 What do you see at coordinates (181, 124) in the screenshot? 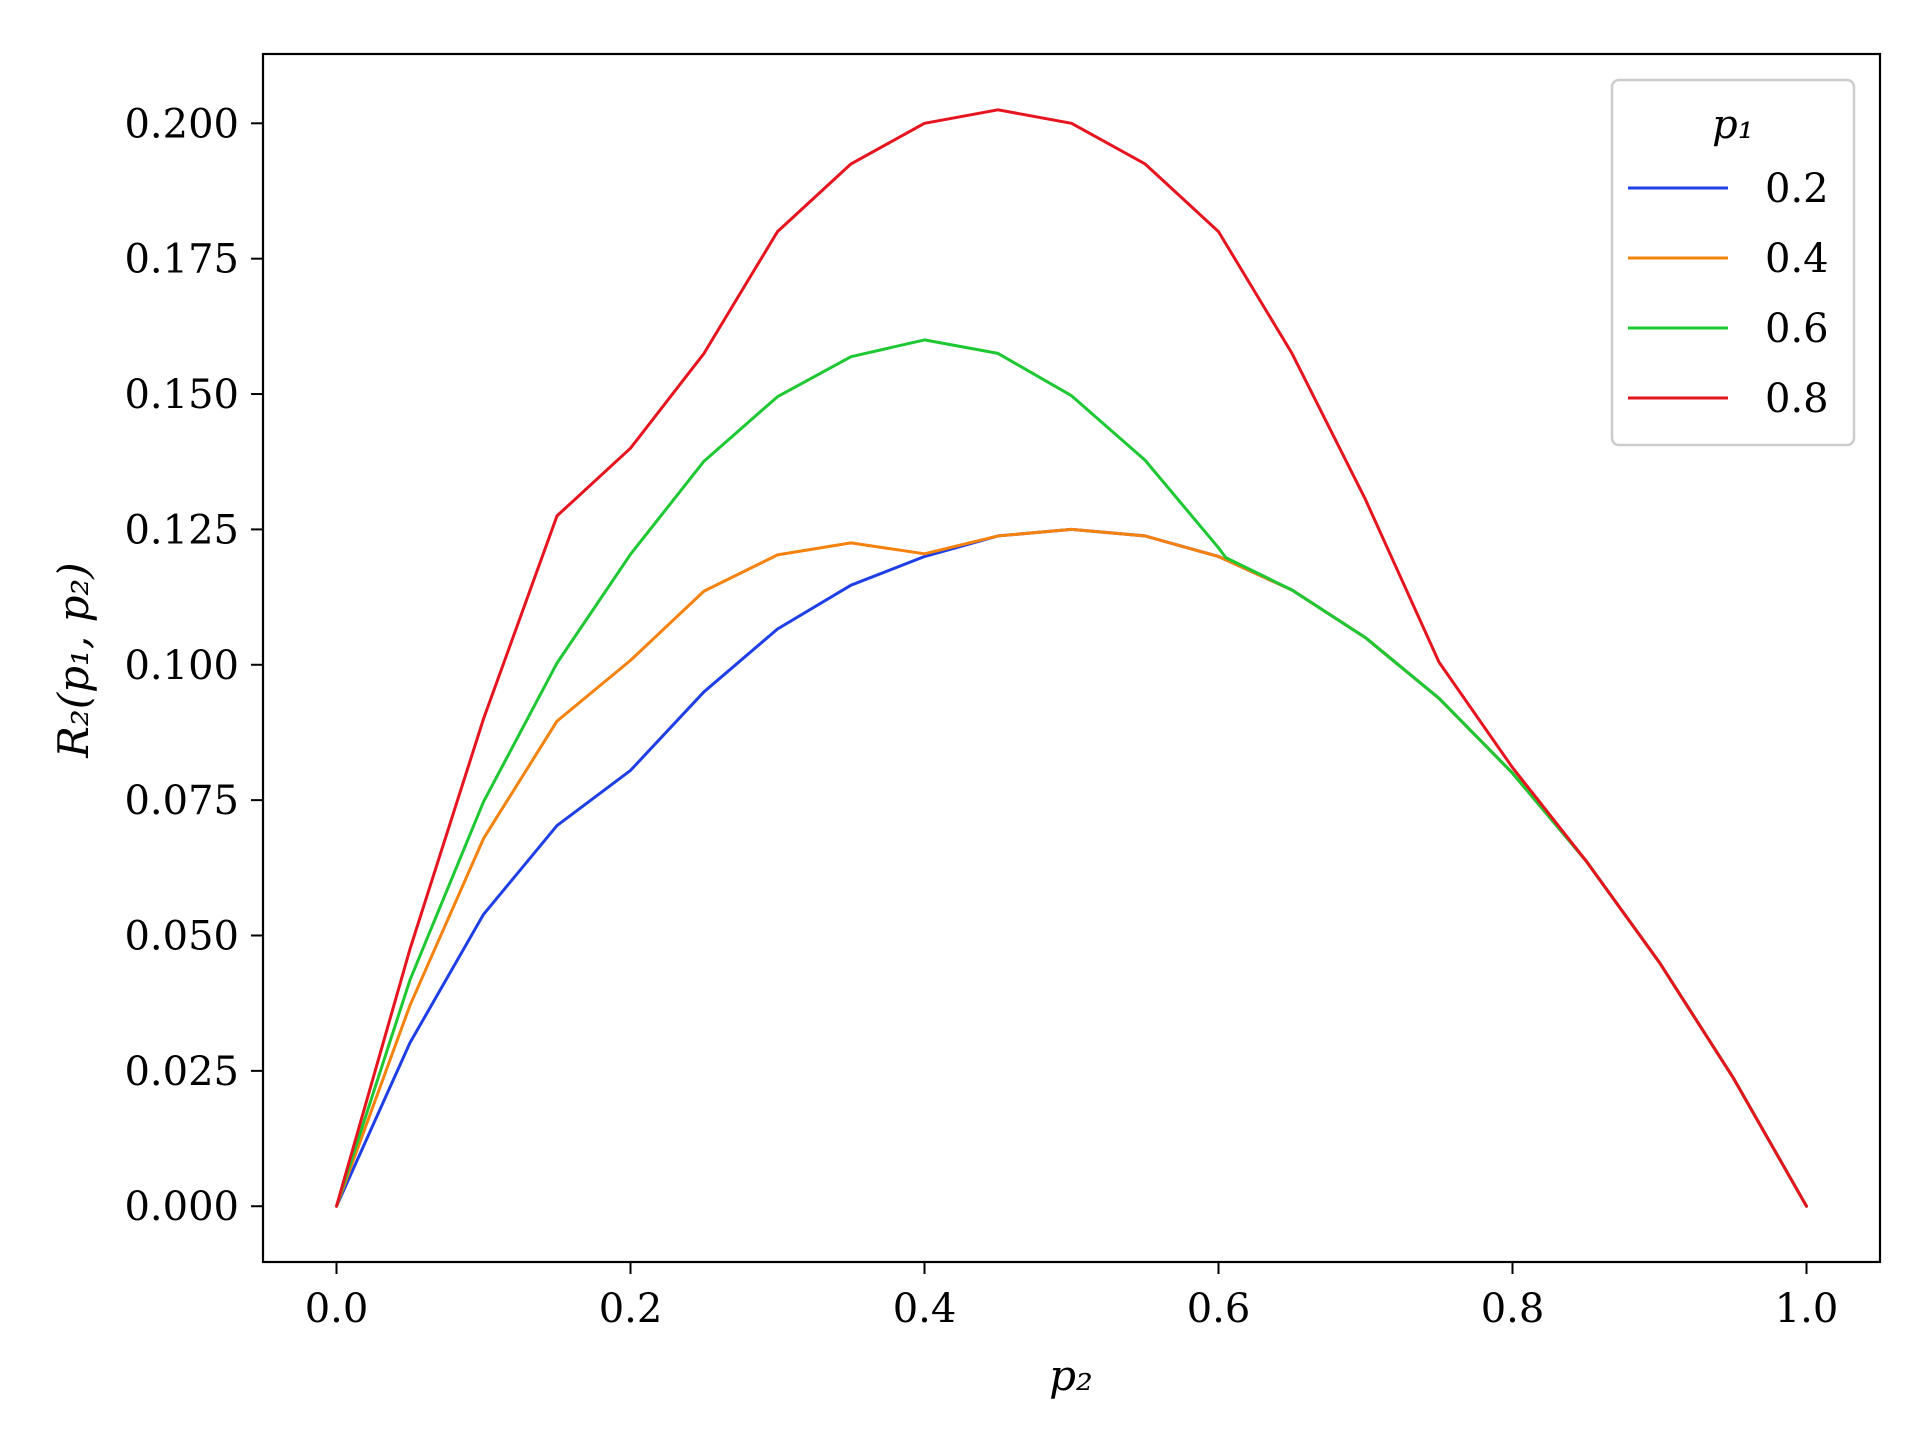
I see `y-tick-label: 0.200` at bounding box center [181, 124].